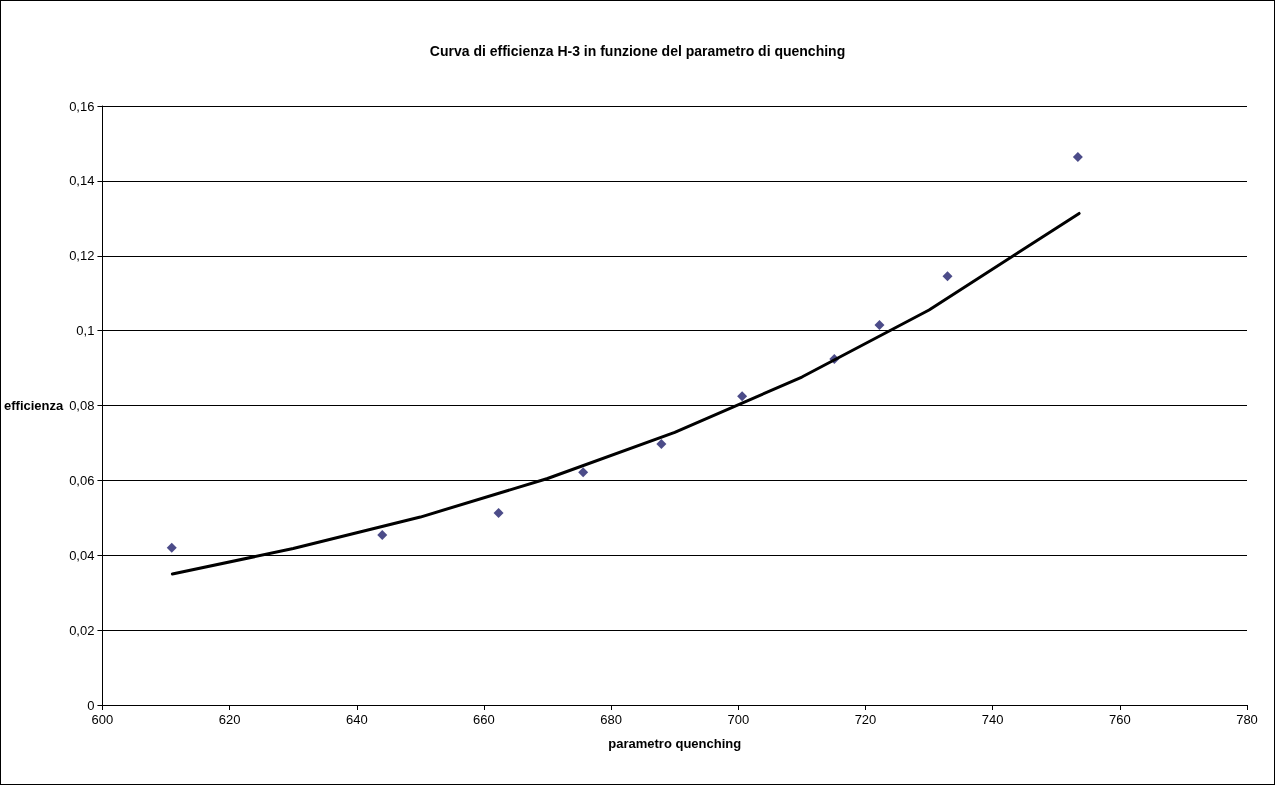 Image resolution: width=1275 pixels, height=785 pixels. I want to click on y-tick-label: 0,12, so click(82, 256).